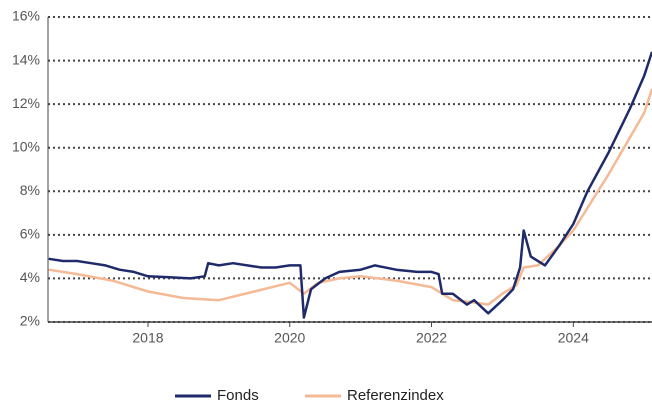  I want to click on y-tick-label: 12%, so click(26, 103).